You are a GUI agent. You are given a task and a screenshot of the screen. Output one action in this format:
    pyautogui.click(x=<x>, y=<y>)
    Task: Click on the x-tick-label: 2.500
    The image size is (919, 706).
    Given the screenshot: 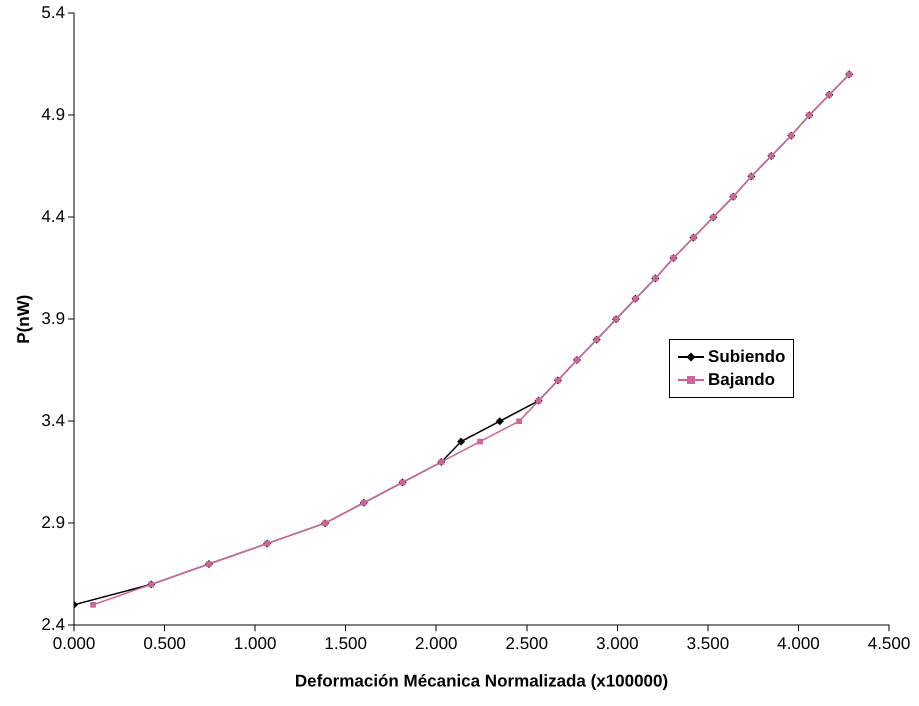 What is the action you would take?
    pyautogui.click(x=527, y=644)
    